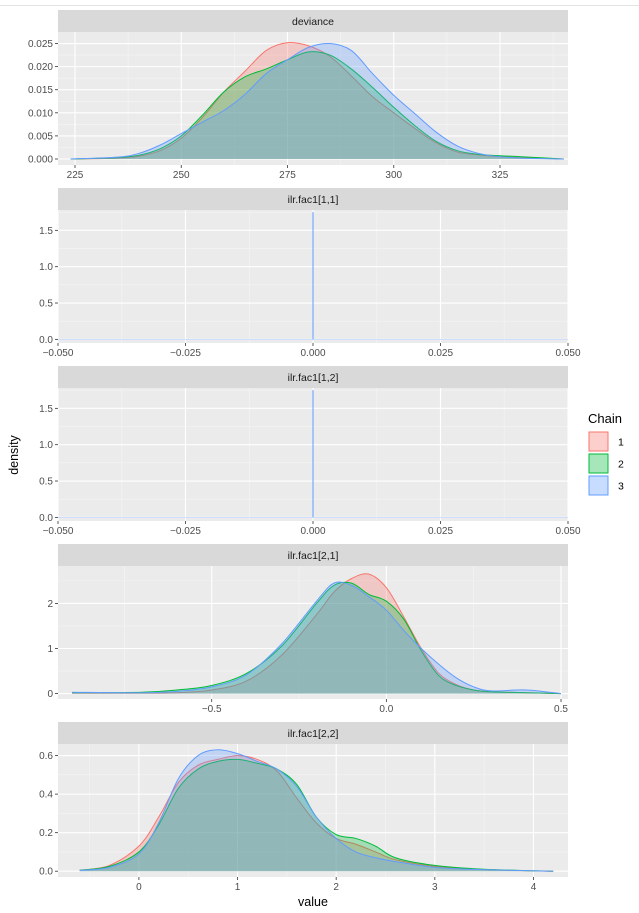  I want to click on y-tick-label: 0.025, so click(40, 44).